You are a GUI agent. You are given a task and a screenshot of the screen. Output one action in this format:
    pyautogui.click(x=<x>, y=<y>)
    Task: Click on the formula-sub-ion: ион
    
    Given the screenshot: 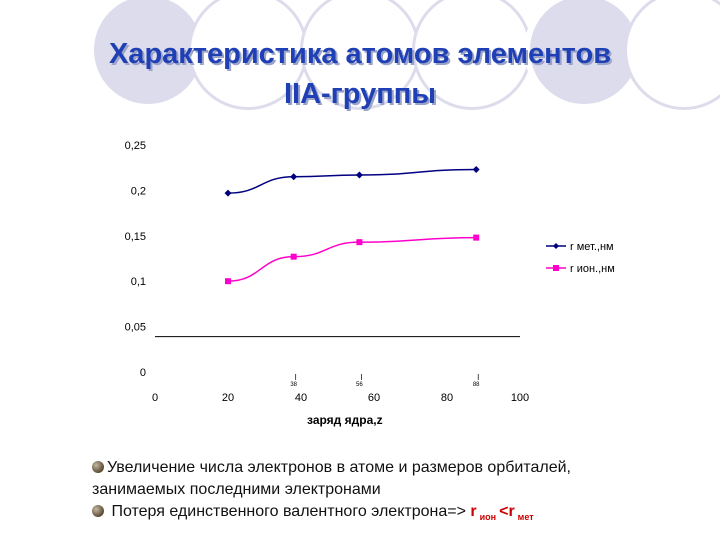 What is the action you would take?
    pyautogui.click(x=488, y=517)
    